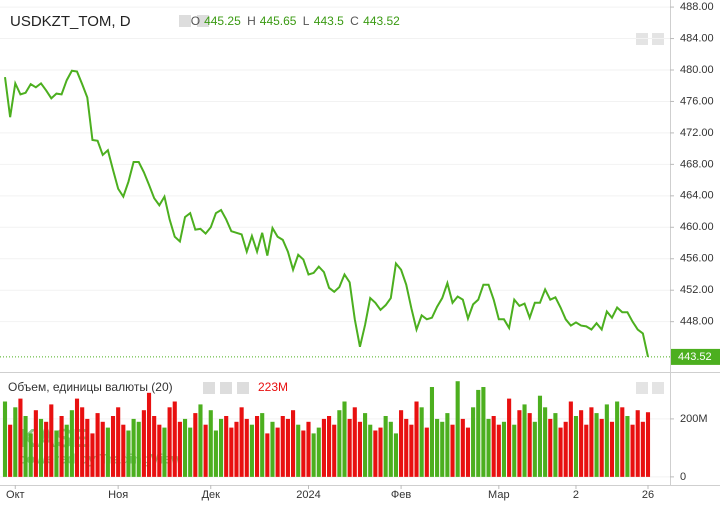  I want to click on y-tick-label: 452.00, so click(697, 290).